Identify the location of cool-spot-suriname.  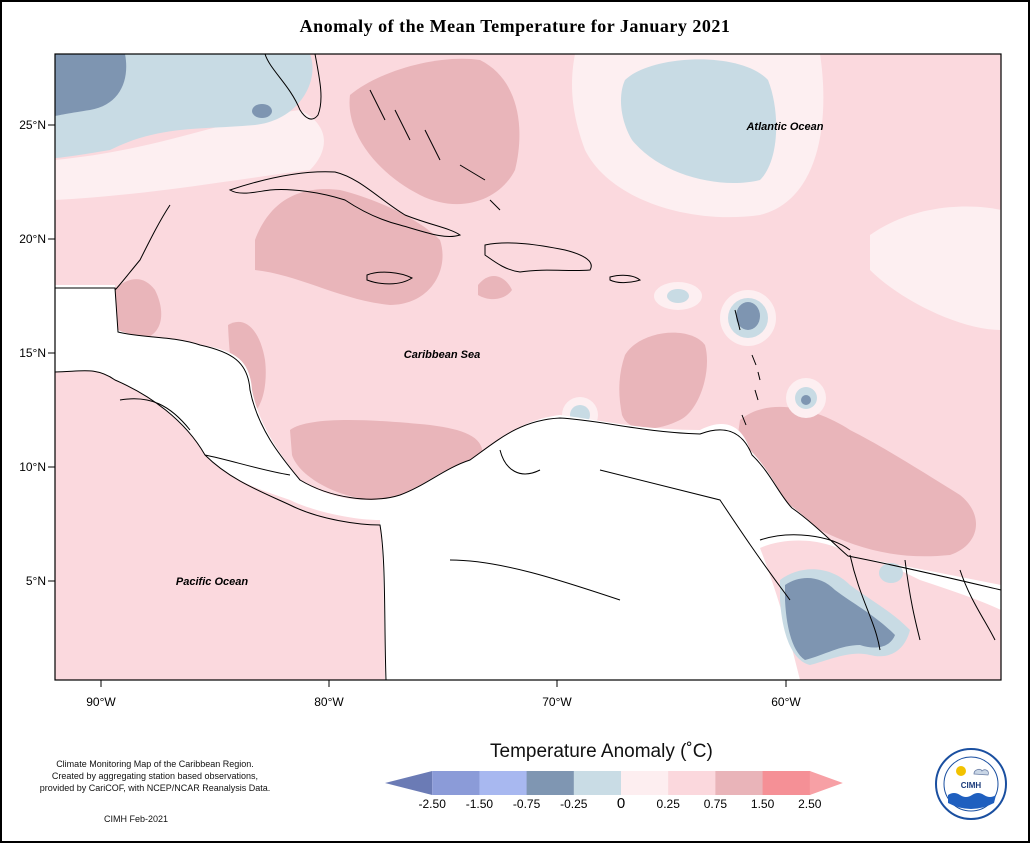
(891, 573).